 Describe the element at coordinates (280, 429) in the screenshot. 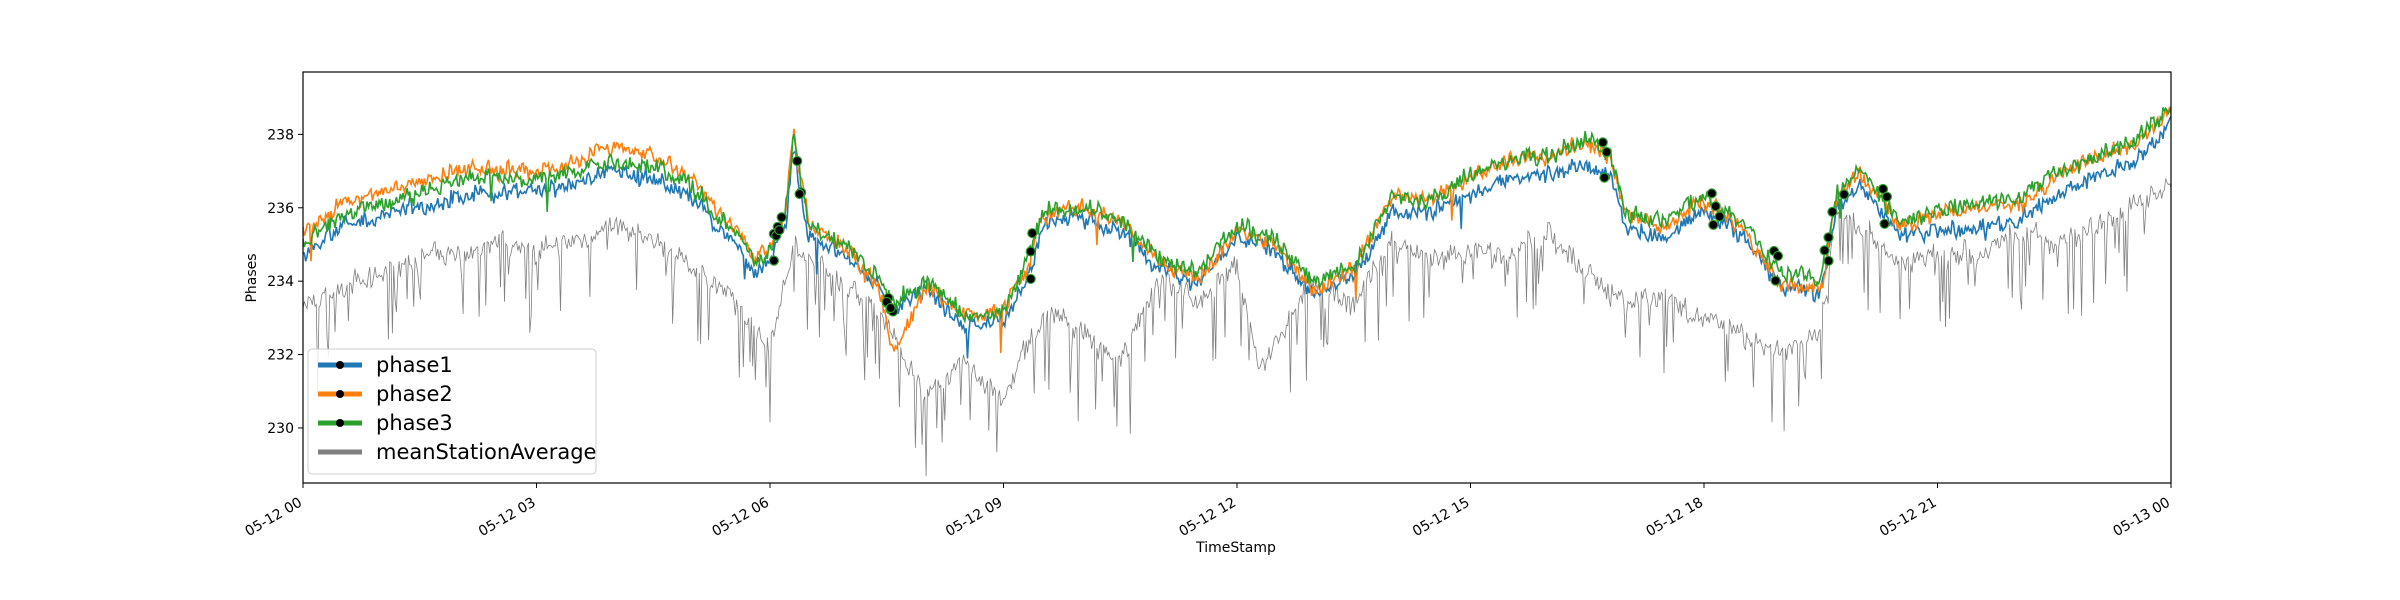

I see `y-tick-label: 230` at that location.